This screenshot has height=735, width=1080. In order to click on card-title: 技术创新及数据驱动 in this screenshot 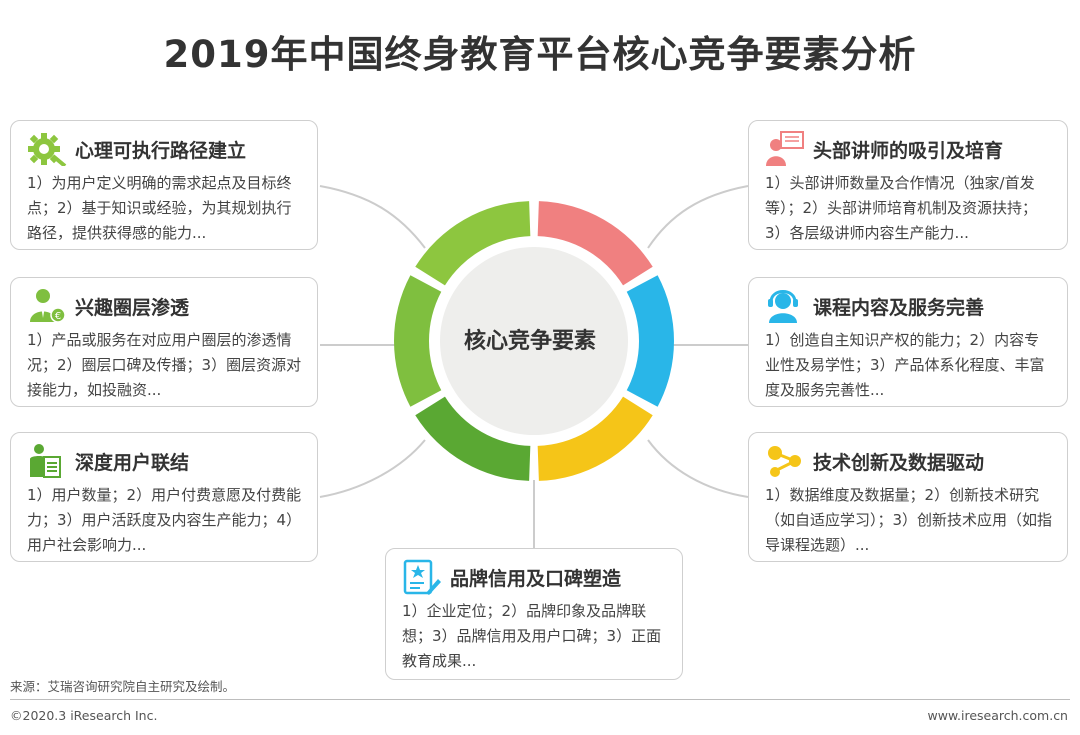, I will do `click(899, 462)`.